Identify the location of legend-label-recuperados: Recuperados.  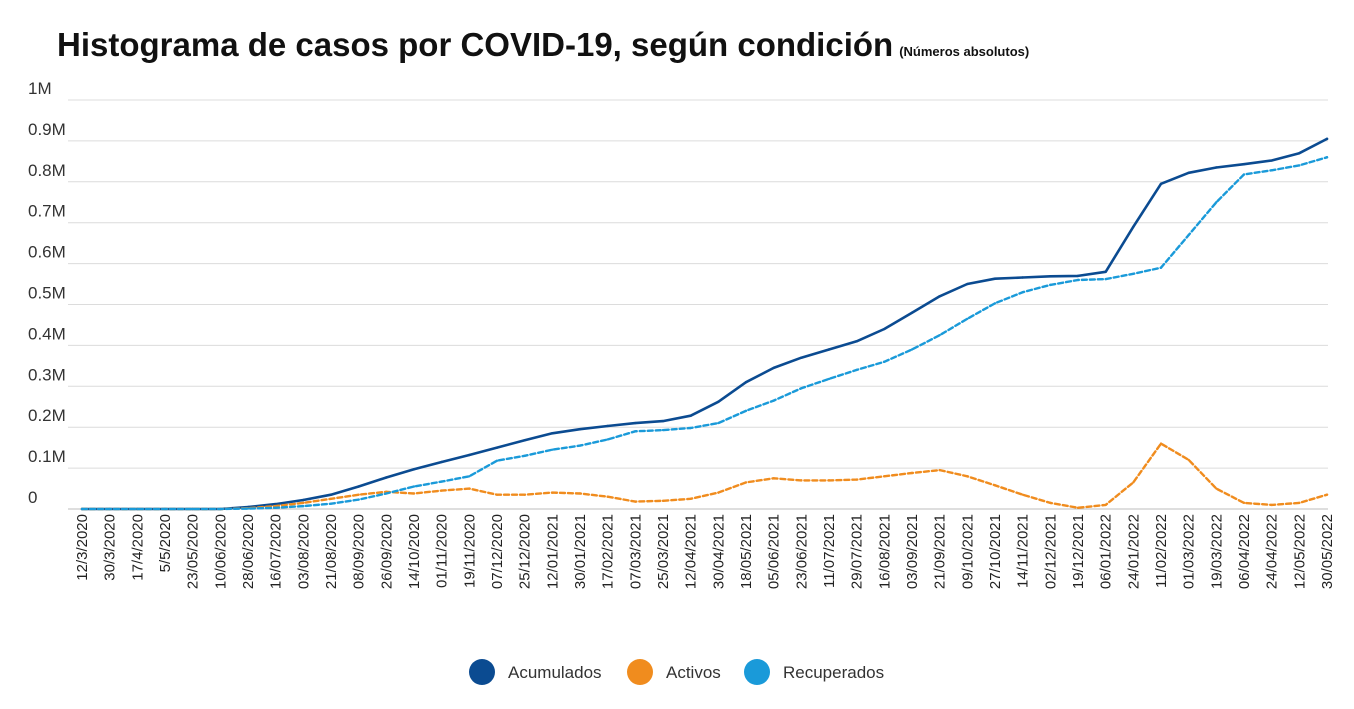
(833, 672).